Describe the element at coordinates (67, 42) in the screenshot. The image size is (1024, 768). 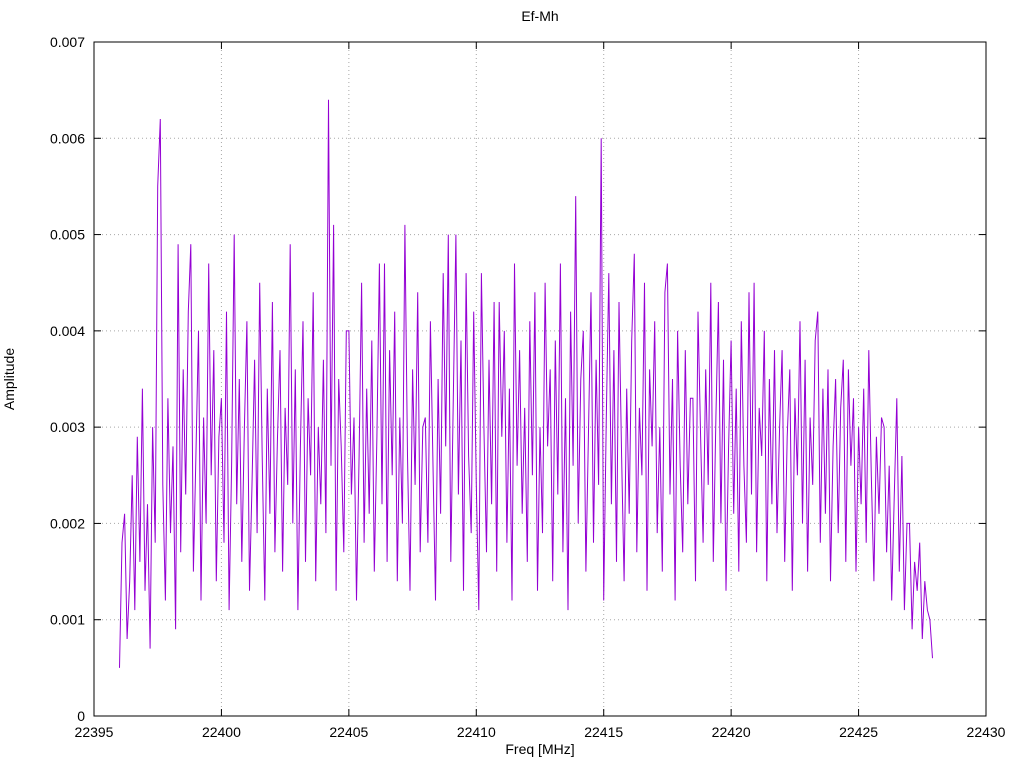
I see `y-tick-label: 0.007` at that location.